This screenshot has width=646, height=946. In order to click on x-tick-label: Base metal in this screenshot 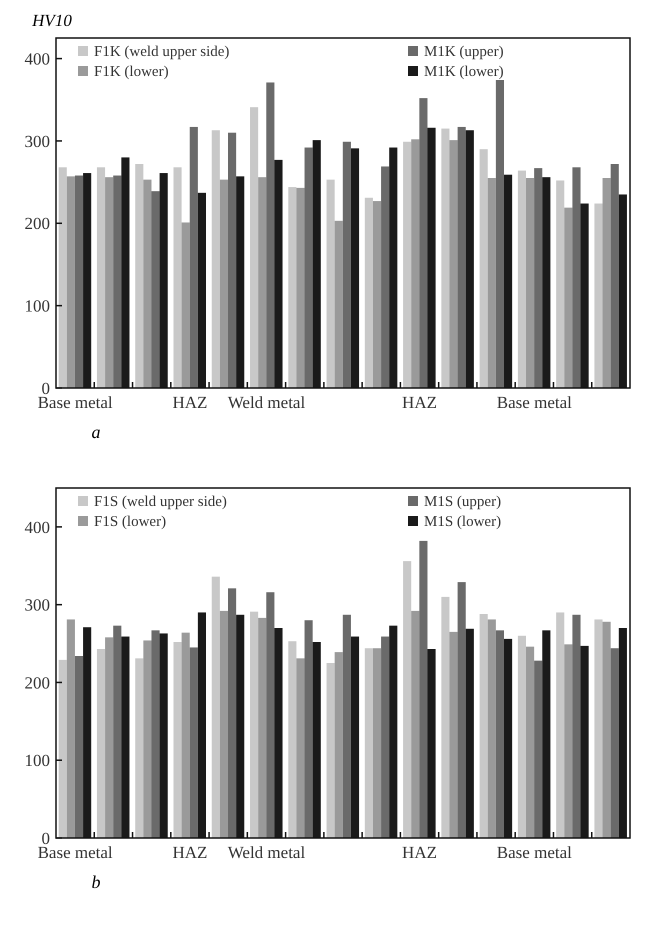, I will do `click(534, 852)`.